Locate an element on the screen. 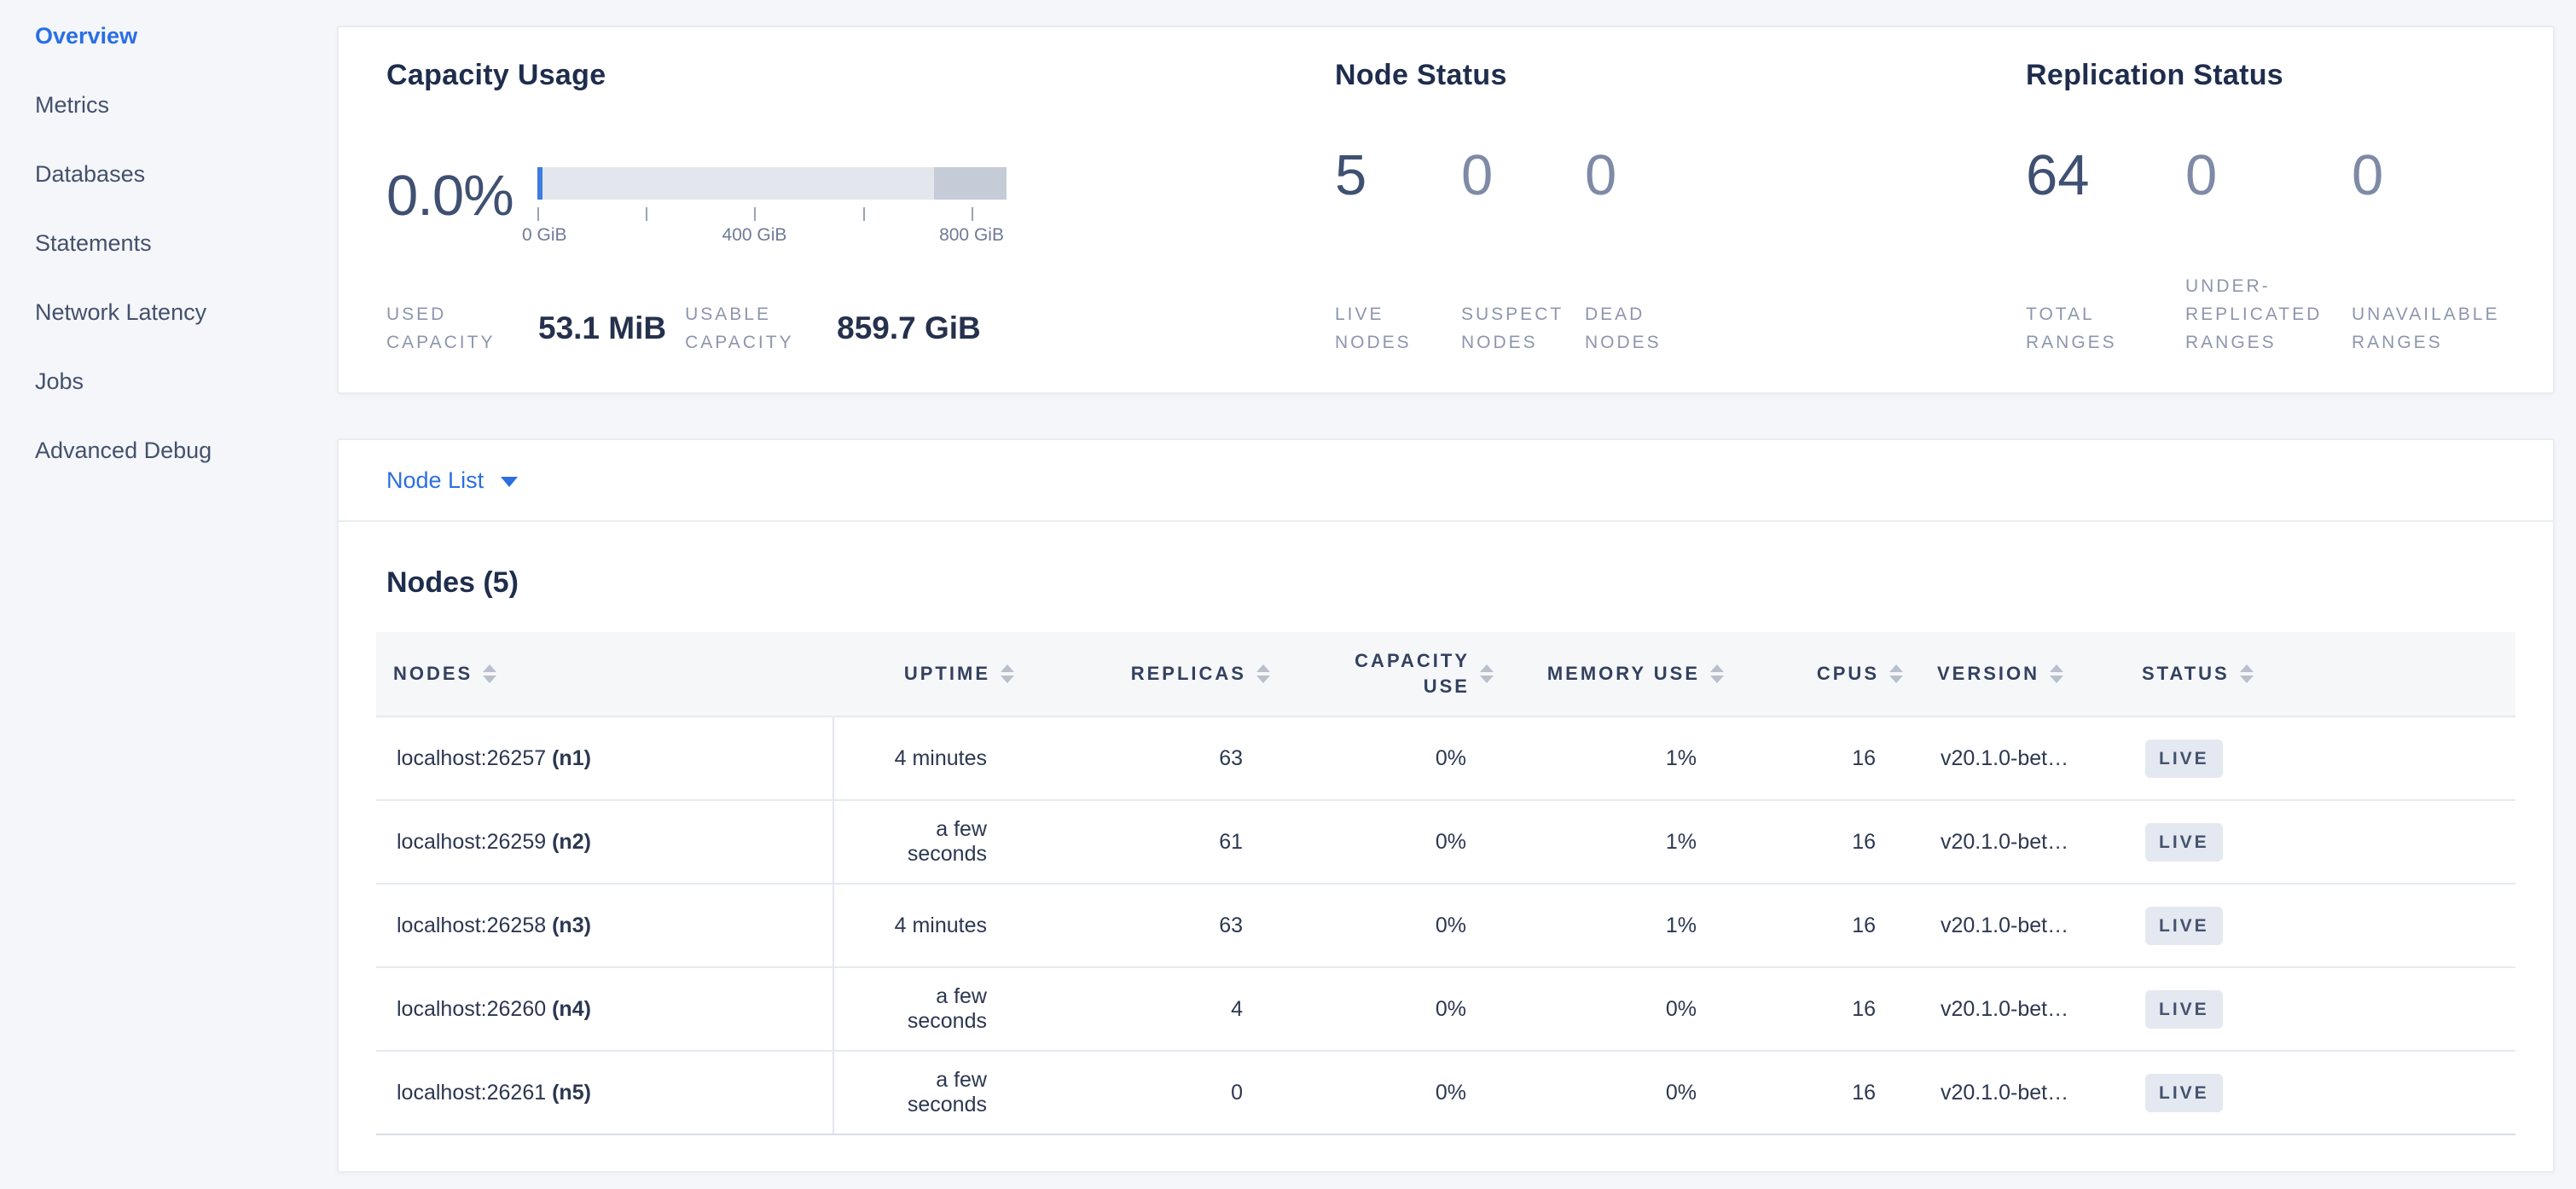 The image size is (2576, 1189). node-list-dropdown: Node List is located at coordinates (452, 480).